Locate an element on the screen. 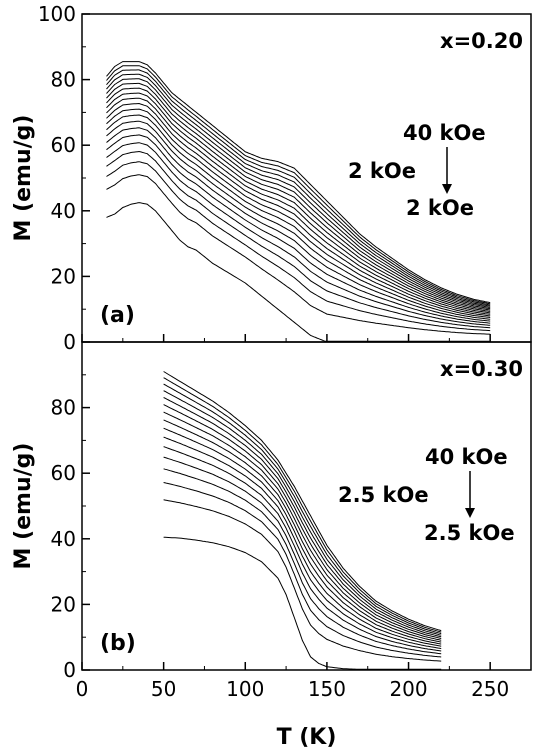  x-tick-label: 100 is located at coordinates (245, 689).